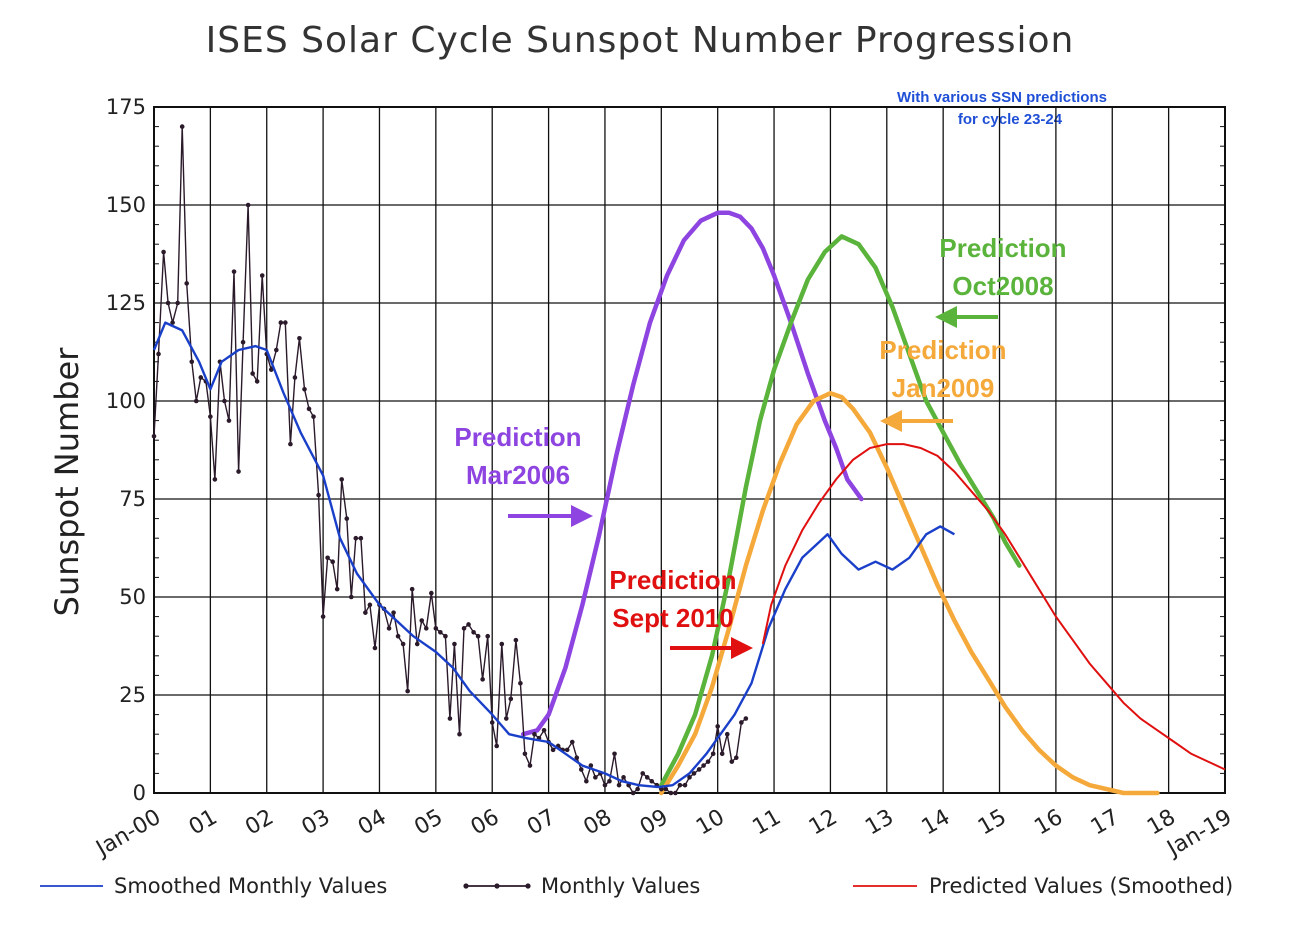  I want to click on y-tick-label: 25, so click(132, 695).